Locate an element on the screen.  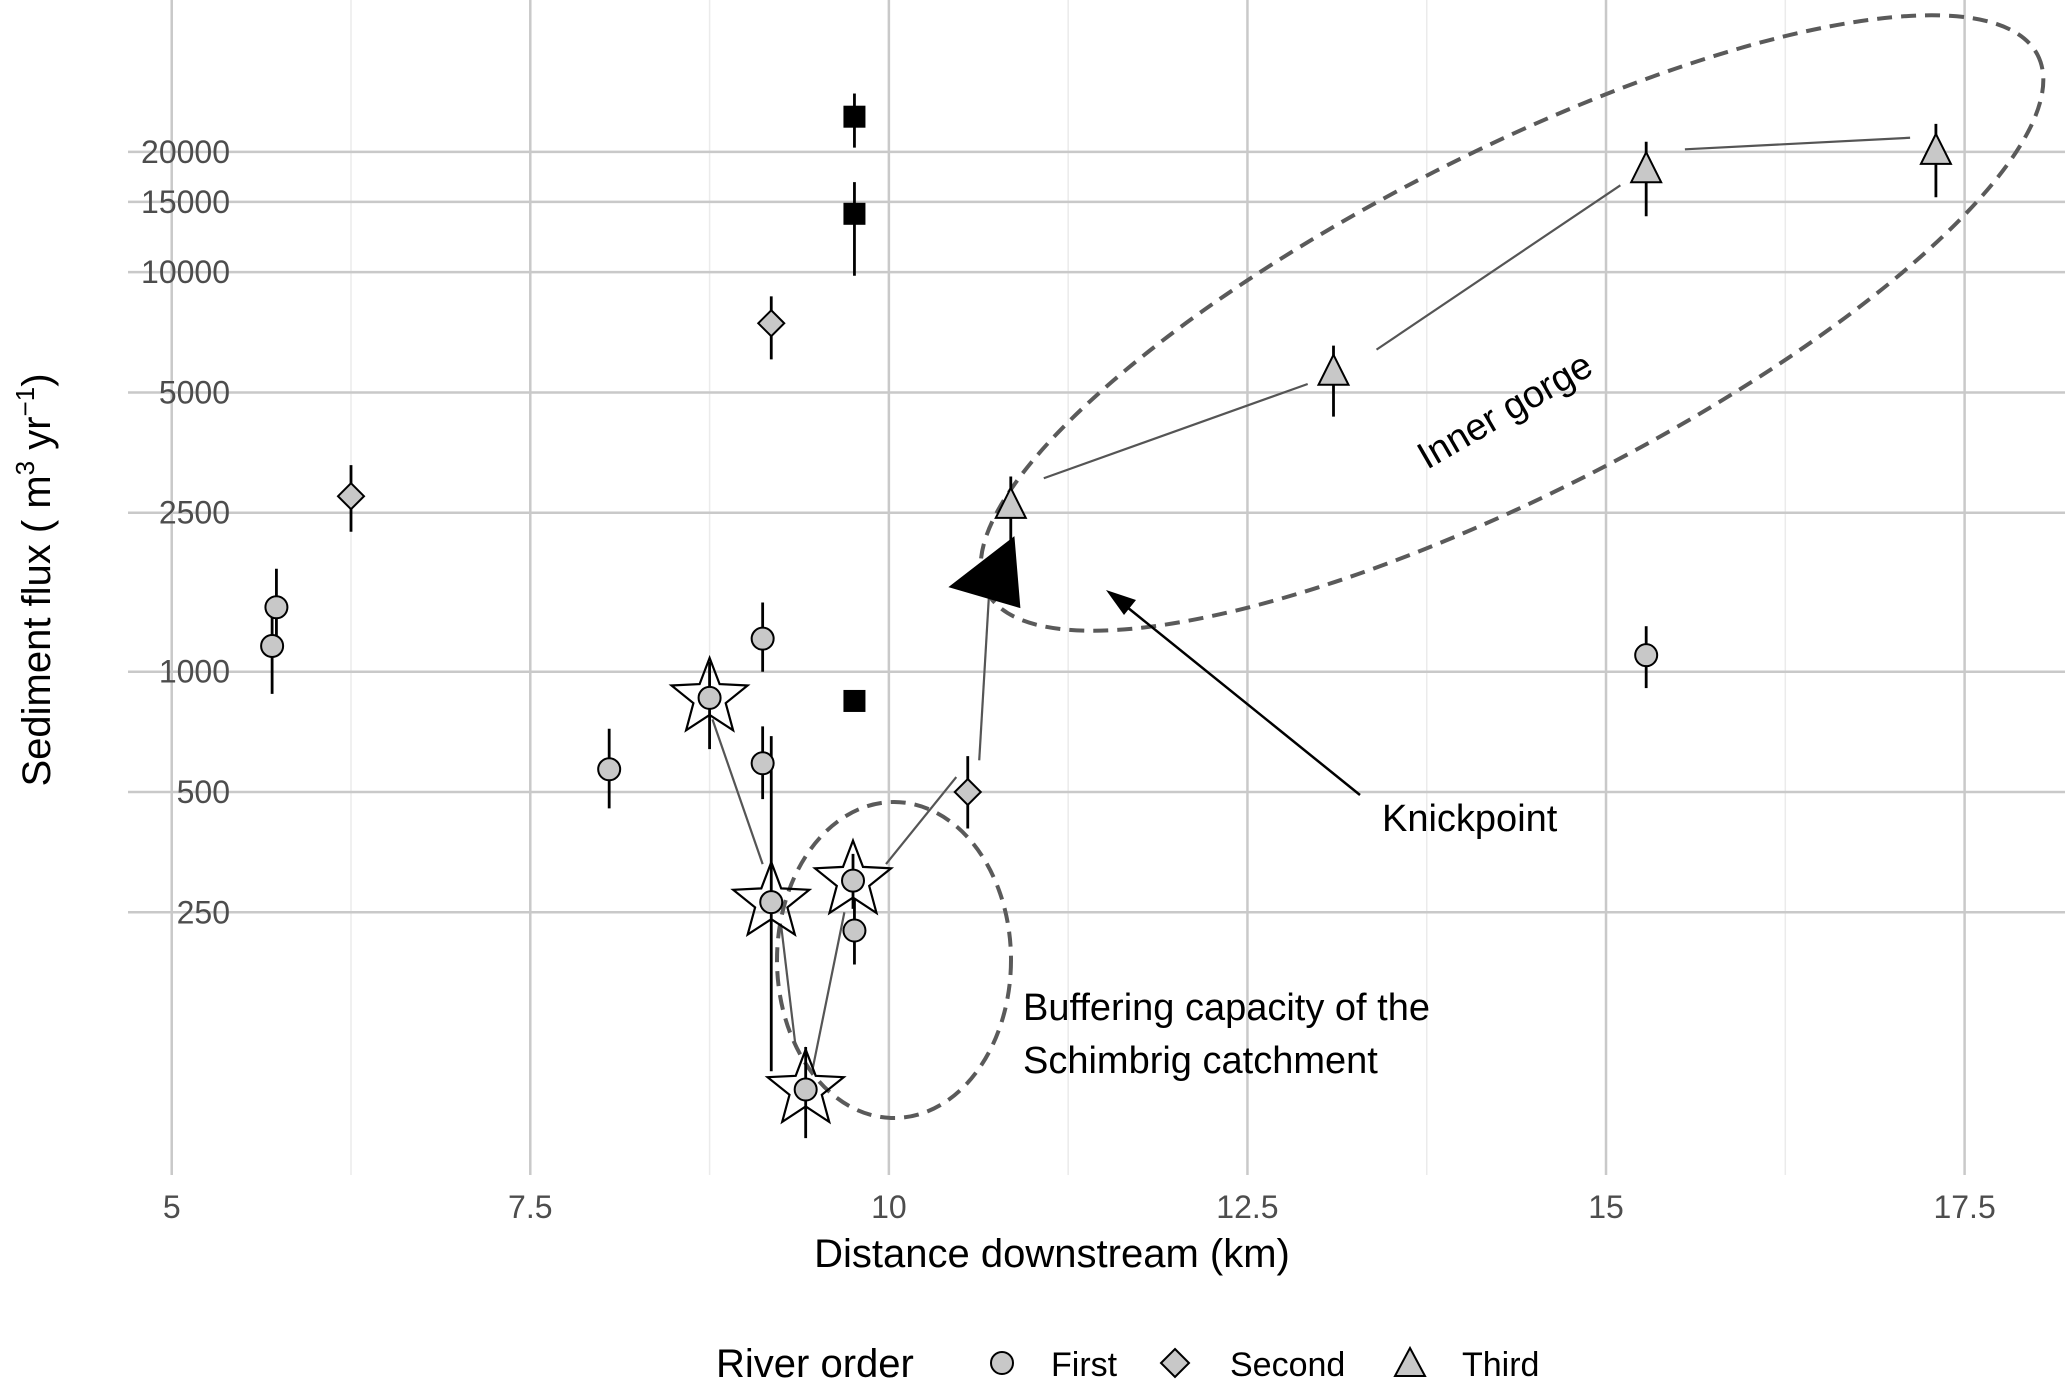
y-tick-labels: 250 500 1000 2500 5000 10000 15000 20000 is located at coordinates (185, 532).